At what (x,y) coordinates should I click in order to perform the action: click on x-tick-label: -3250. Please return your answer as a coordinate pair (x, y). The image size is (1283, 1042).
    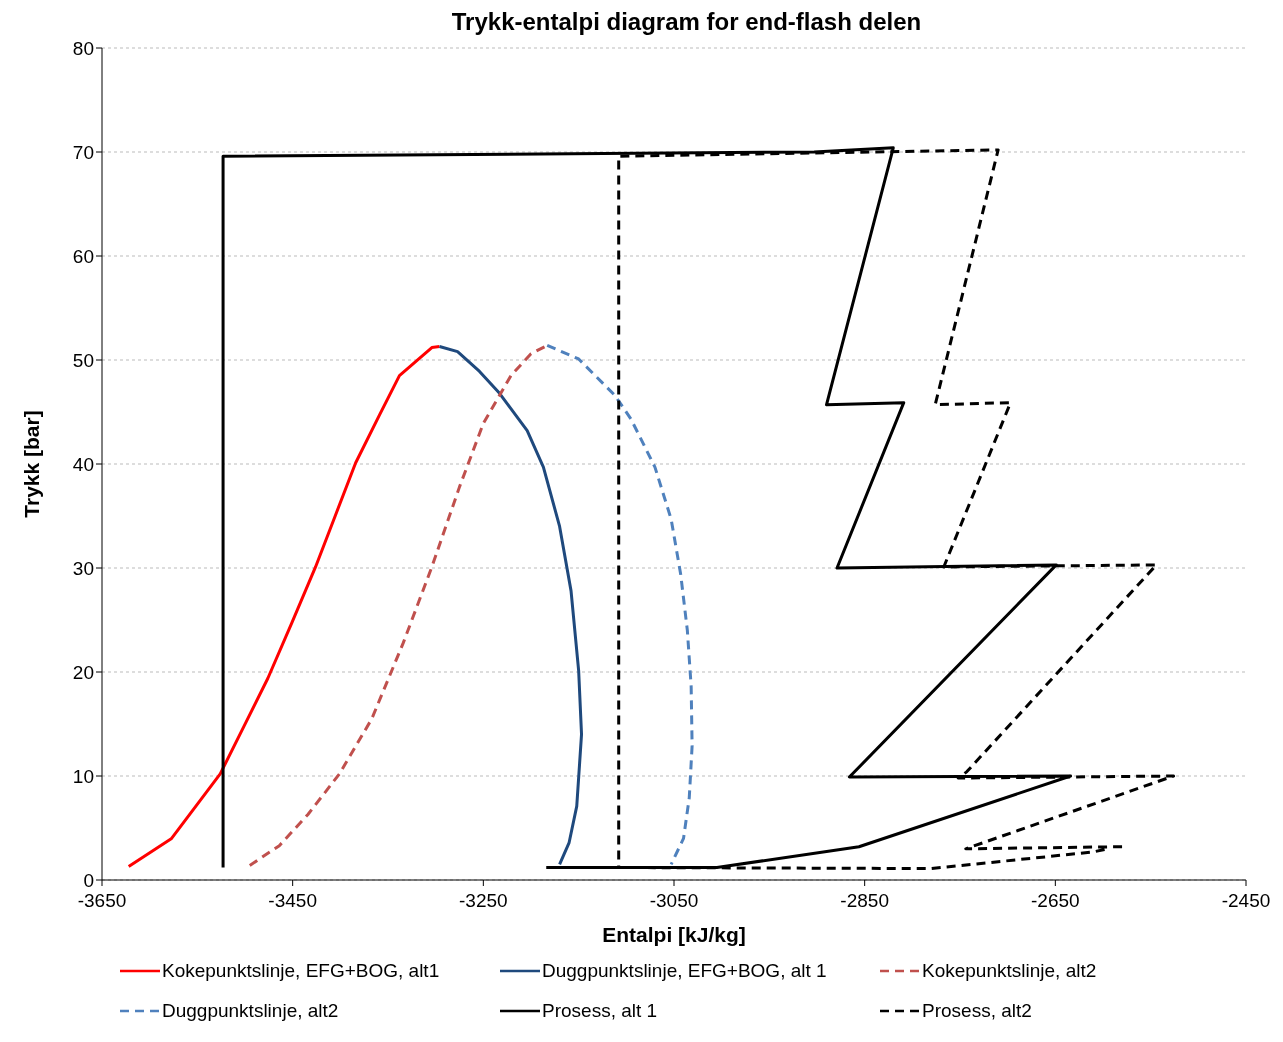
    Looking at the image, I should click on (483, 901).